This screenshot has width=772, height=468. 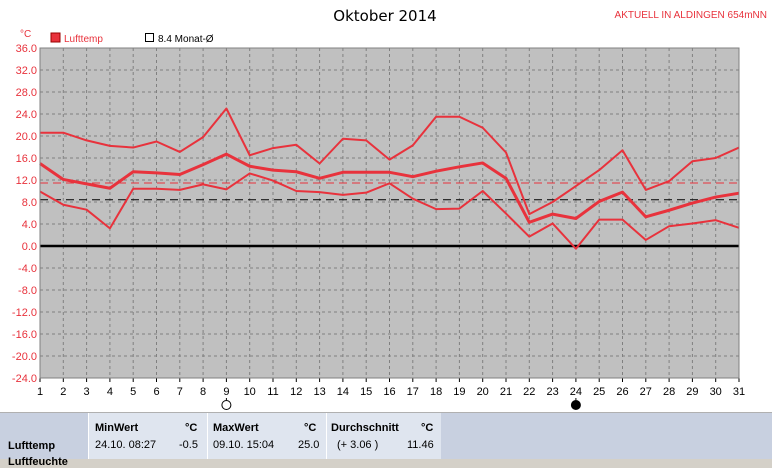 I want to click on y-tick-label: 4.0, so click(x=29, y=225).